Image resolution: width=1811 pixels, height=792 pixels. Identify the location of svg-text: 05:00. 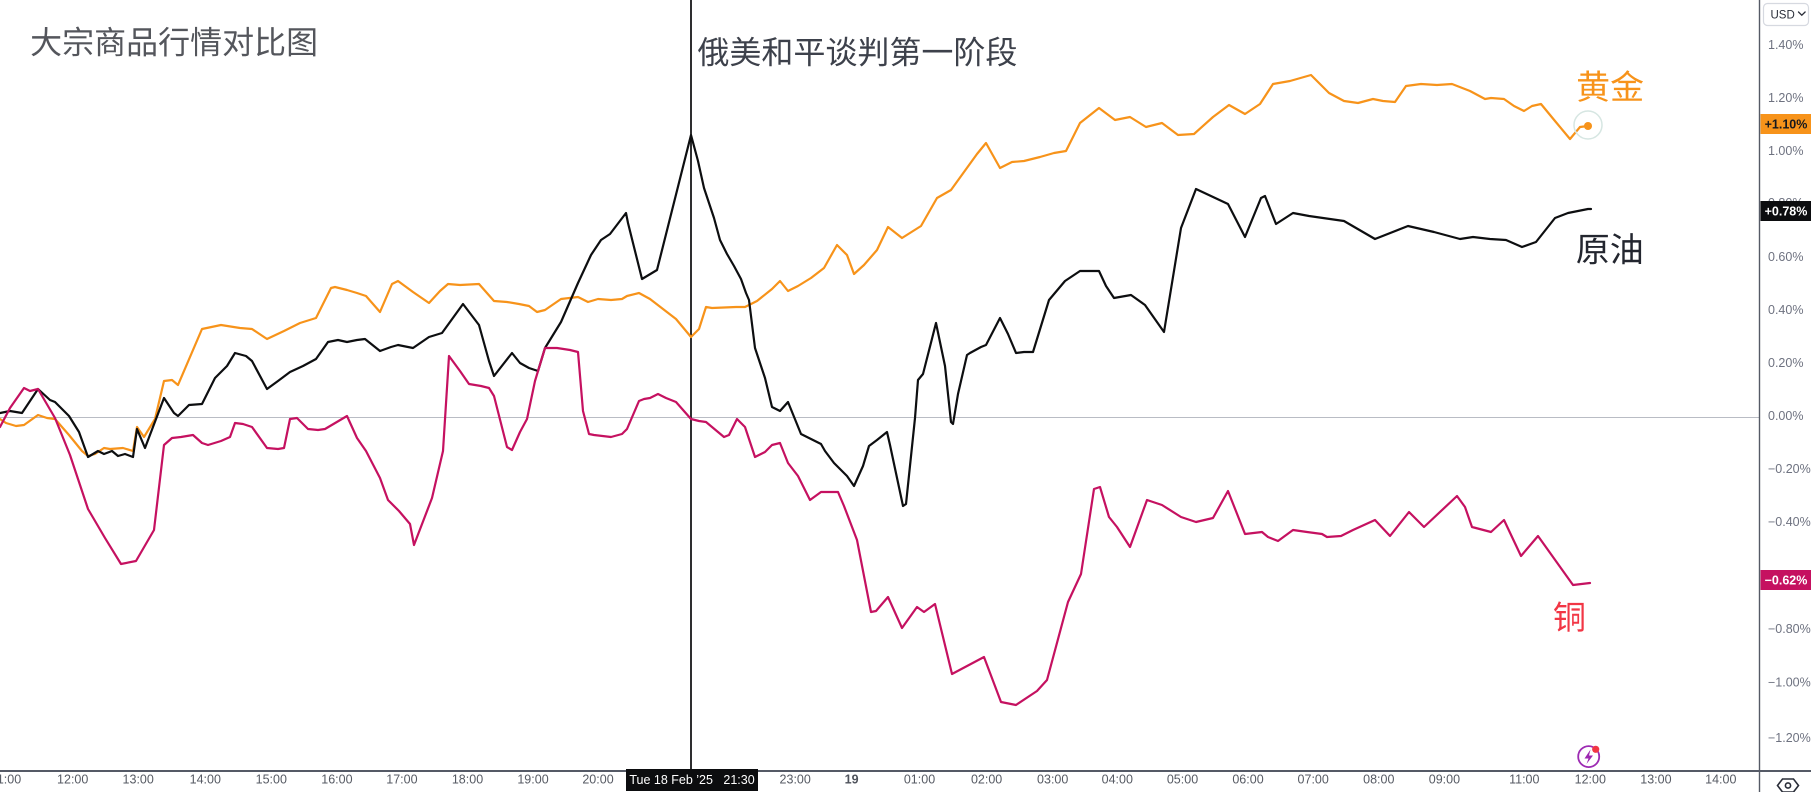
(1182, 780).